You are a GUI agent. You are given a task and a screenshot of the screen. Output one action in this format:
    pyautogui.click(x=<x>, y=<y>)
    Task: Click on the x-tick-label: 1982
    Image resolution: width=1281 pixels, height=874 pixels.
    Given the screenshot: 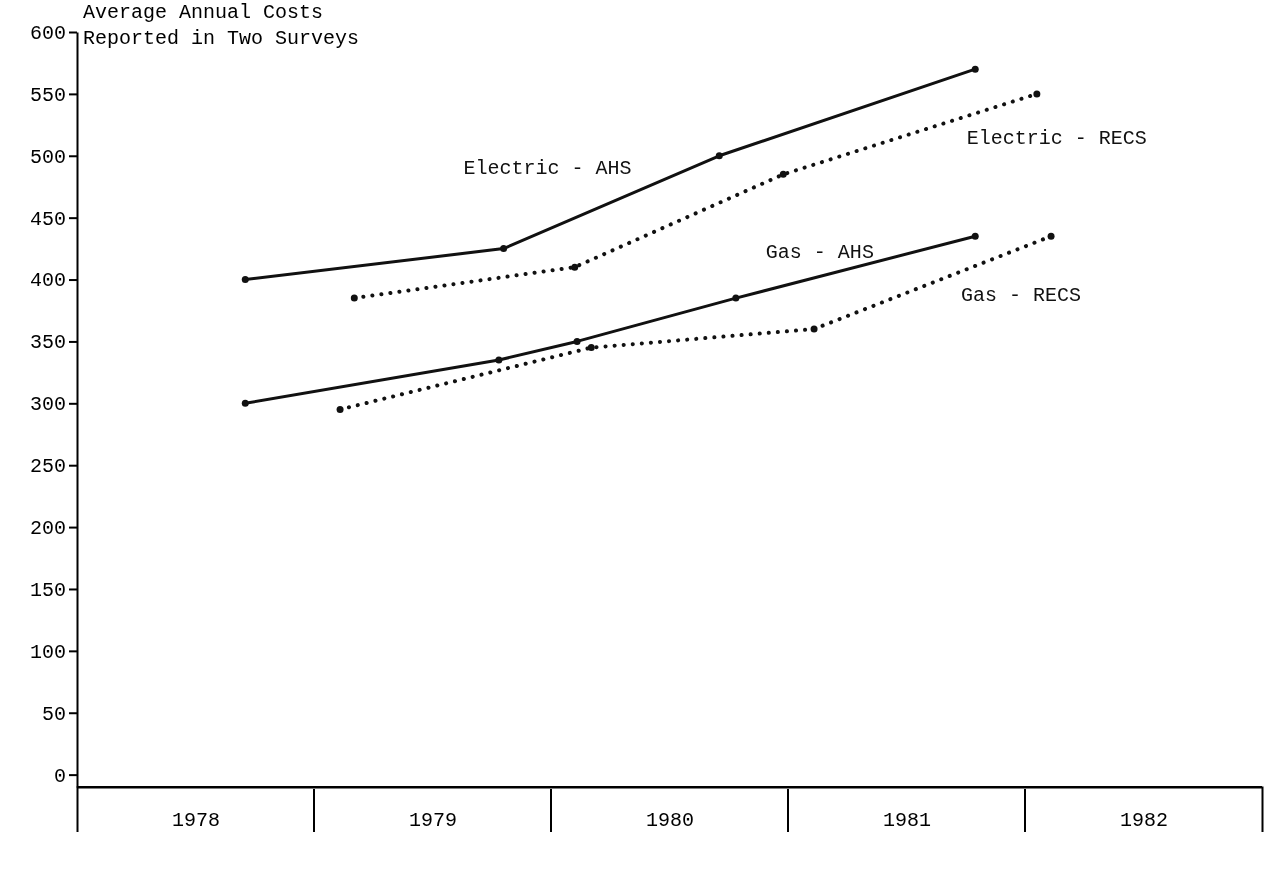 What is the action you would take?
    pyautogui.click(x=1144, y=821)
    